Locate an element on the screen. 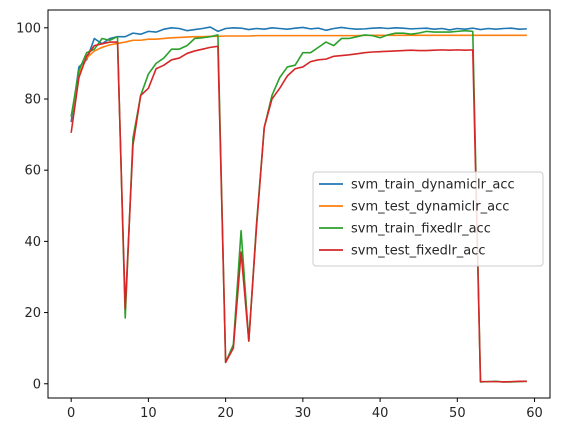 This screenshot has width=574, height=436. x-tick-label: 10 is located at coordinates (148, 413).